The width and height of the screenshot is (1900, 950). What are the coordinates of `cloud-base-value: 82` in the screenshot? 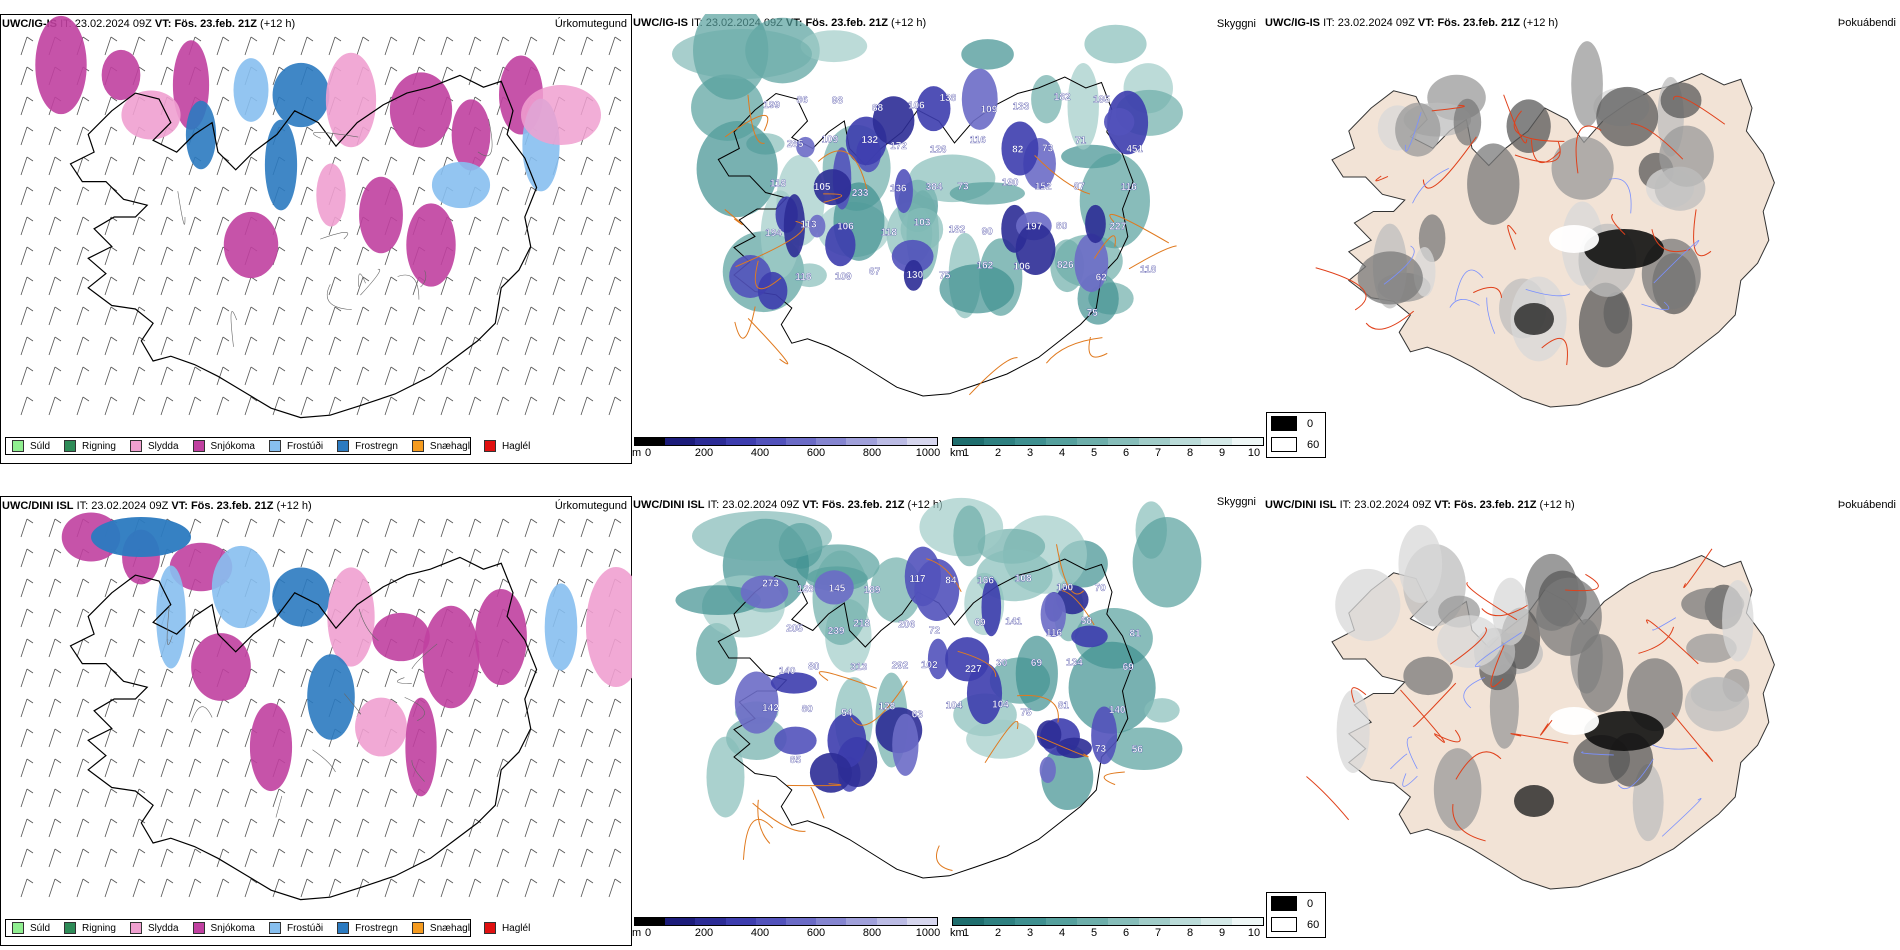 It's located at (1018, 149).